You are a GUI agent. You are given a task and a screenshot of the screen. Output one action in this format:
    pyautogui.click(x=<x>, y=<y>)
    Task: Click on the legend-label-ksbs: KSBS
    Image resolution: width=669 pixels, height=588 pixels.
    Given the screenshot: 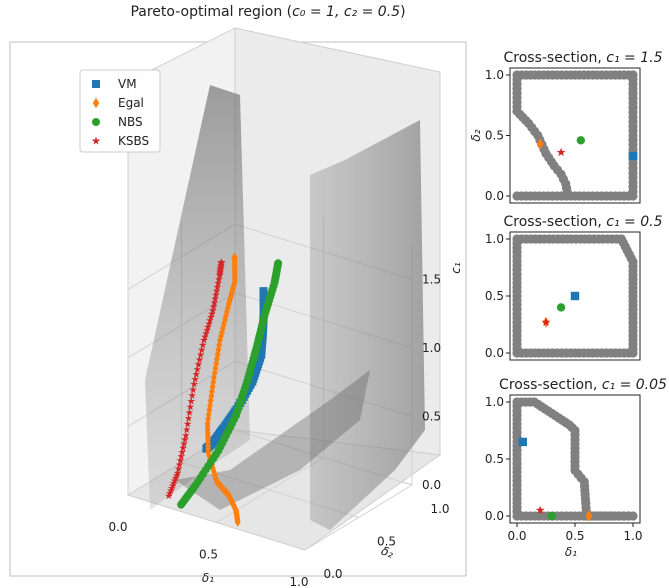 What is the action you would take?
    pyautogui.click(x=133, y=141)
    